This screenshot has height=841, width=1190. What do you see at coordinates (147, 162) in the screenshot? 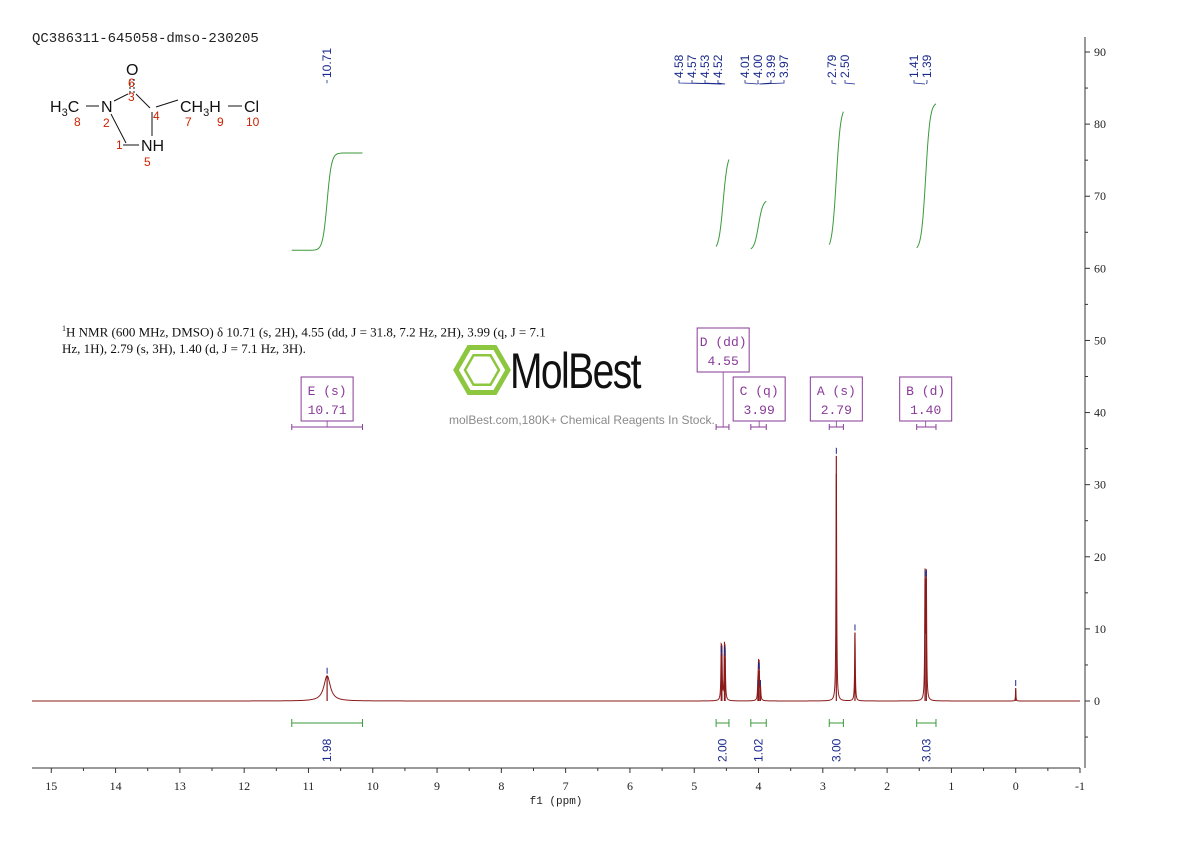
I see `atom-number-5: 5` at bounding box center [147, 162].